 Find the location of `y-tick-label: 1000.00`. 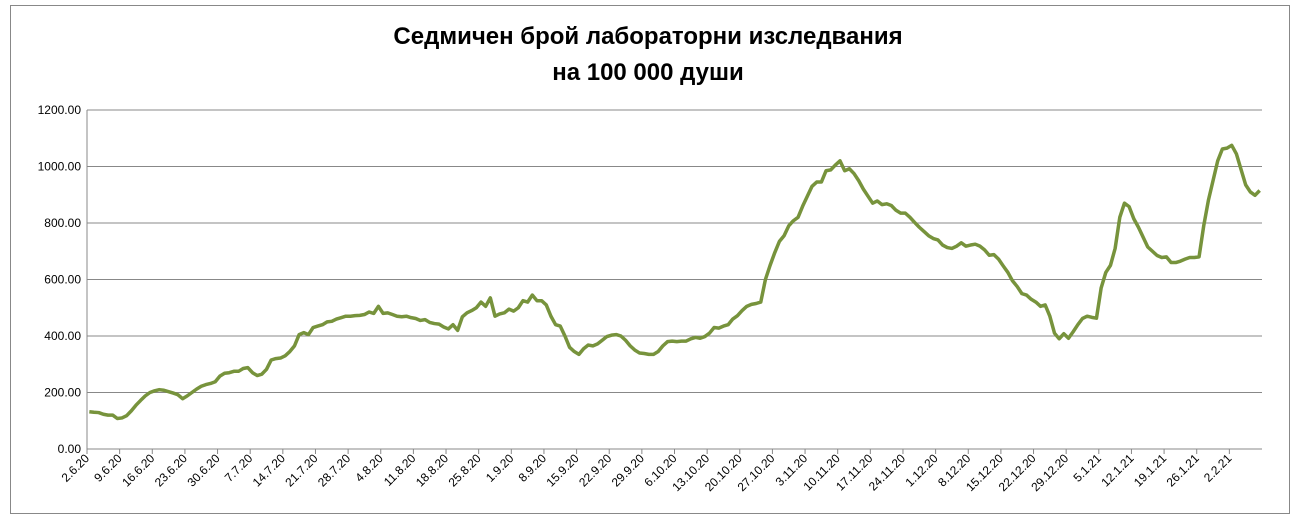

y-tick-label: 1000.00 is located at coordinates (60, 167).